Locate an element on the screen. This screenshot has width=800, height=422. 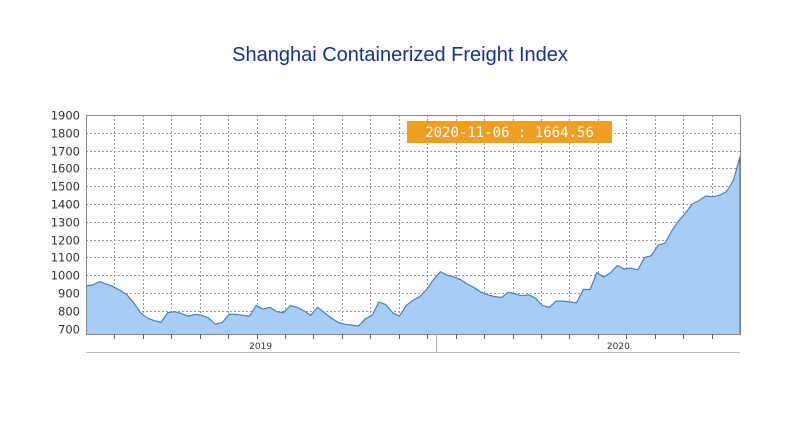
y-tick-label: 1900 is located at coordinates (65, 116).